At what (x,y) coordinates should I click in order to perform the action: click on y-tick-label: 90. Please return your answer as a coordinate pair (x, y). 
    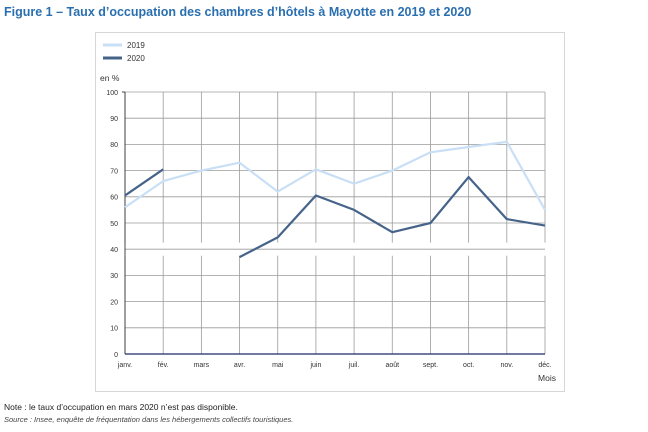
    Looking at the image, I should click on (114, 119).